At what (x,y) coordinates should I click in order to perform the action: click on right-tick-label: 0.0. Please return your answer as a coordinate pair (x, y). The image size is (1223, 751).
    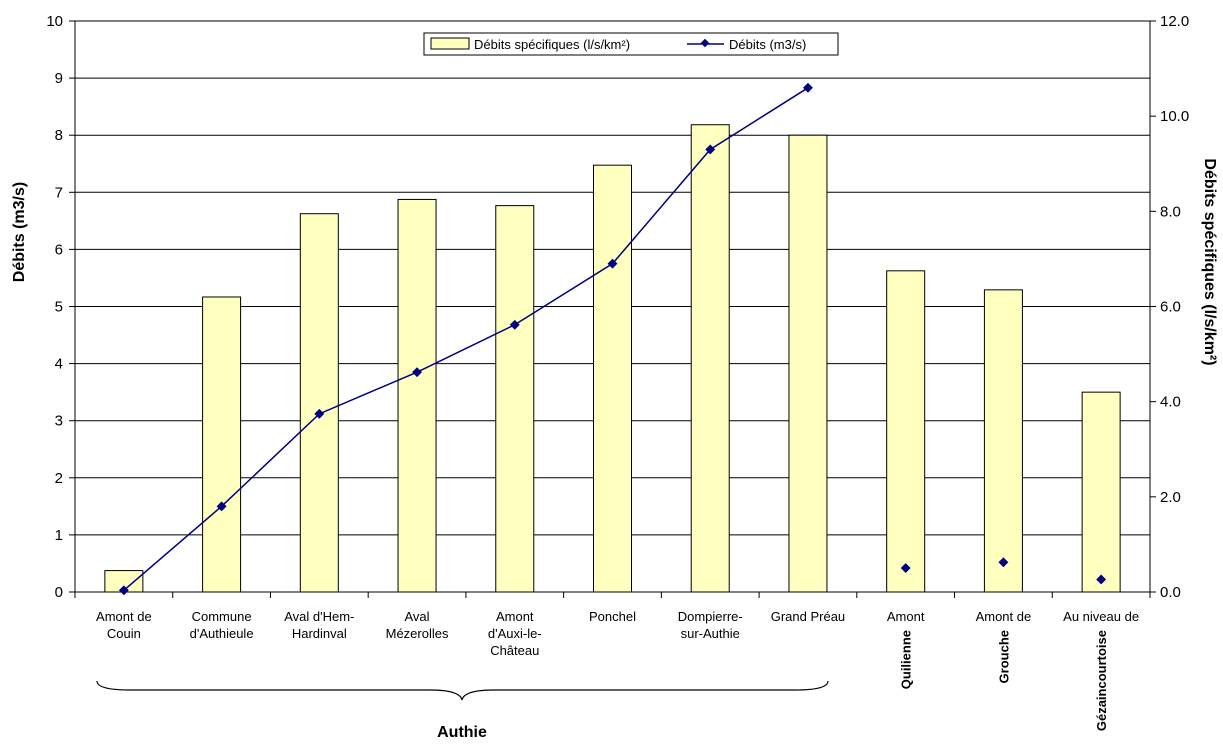
    Looking at the image, I should click on (1170, 592).